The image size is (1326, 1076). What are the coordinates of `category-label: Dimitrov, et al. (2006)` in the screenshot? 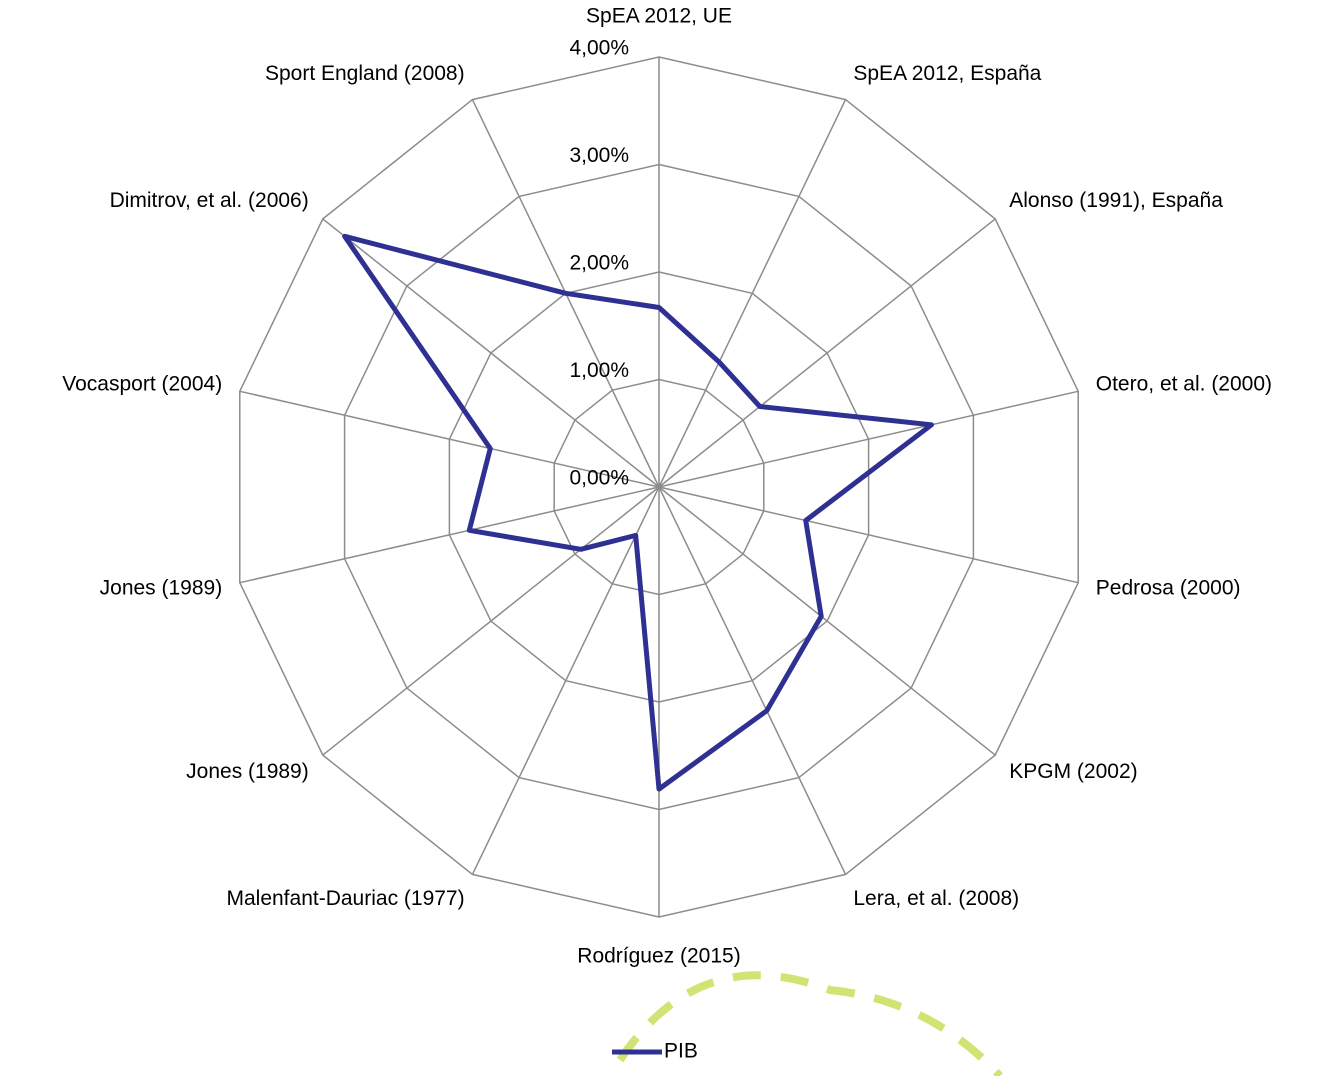 It's located at (209, 200).